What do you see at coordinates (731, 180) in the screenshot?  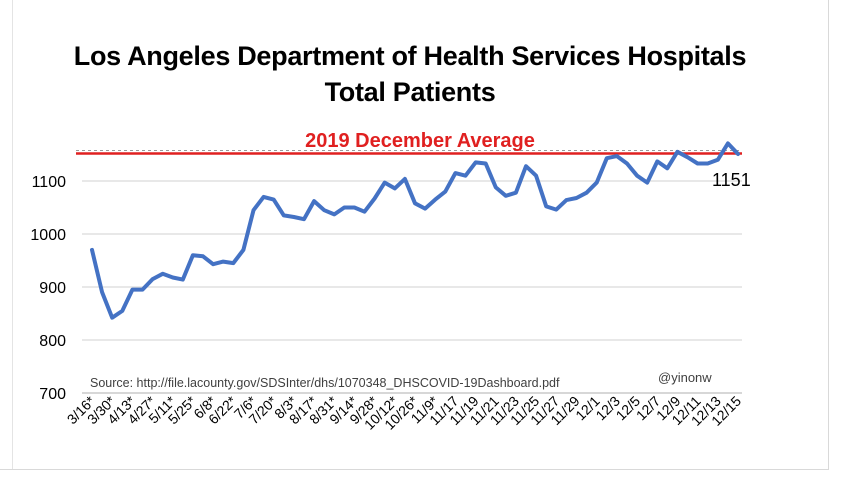 I see `last-value-label: 1151` at bounding box center [731, 180].